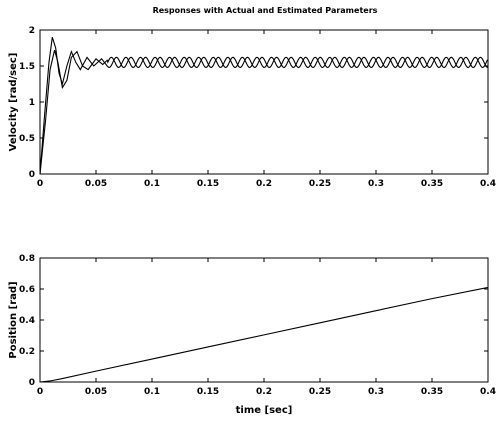 This screenshot has height=421, width=497. Describe the element at coordinates (27, 259) in the screenshot. I see `y-tick-label: 0.8` at that location.